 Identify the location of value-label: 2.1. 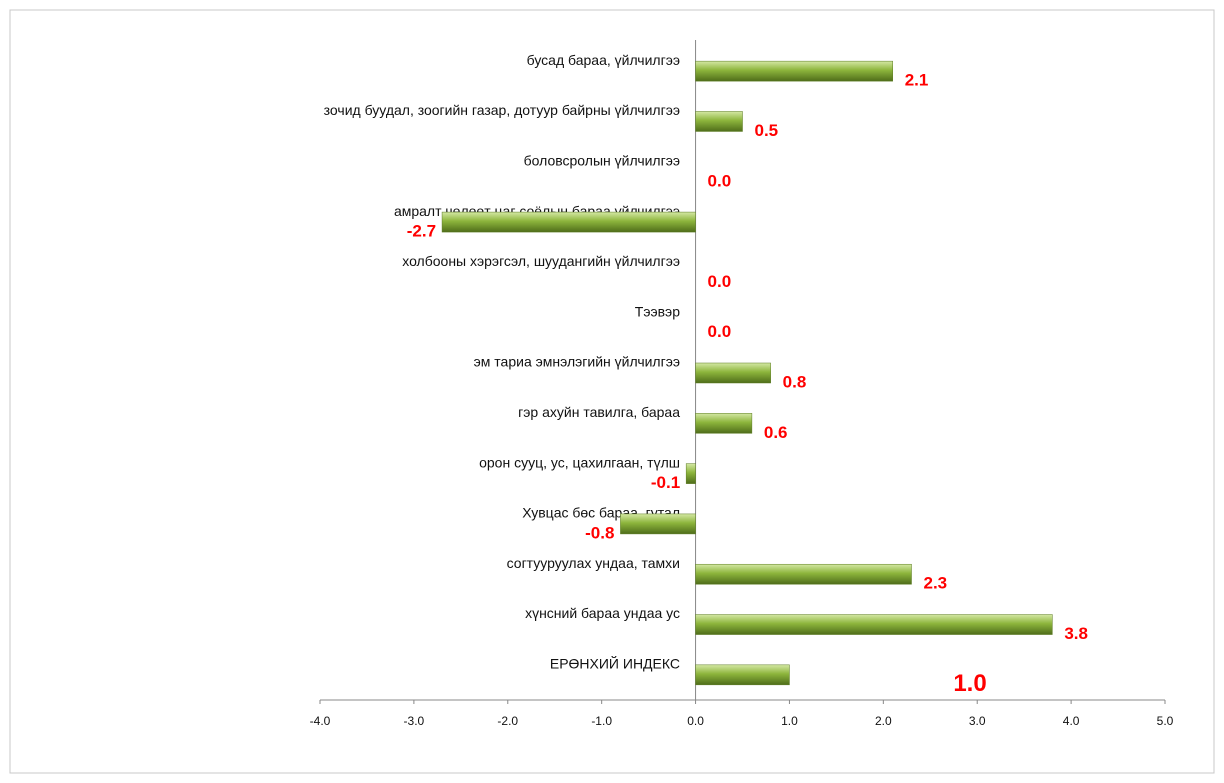
(917, 80).